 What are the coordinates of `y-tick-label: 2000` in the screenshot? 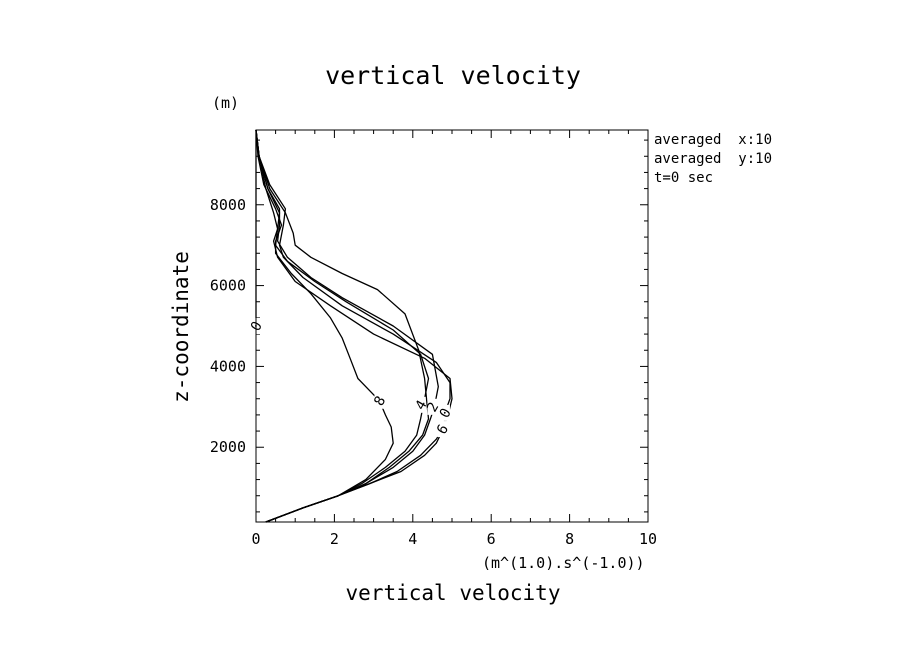 It's located at (228, 447).